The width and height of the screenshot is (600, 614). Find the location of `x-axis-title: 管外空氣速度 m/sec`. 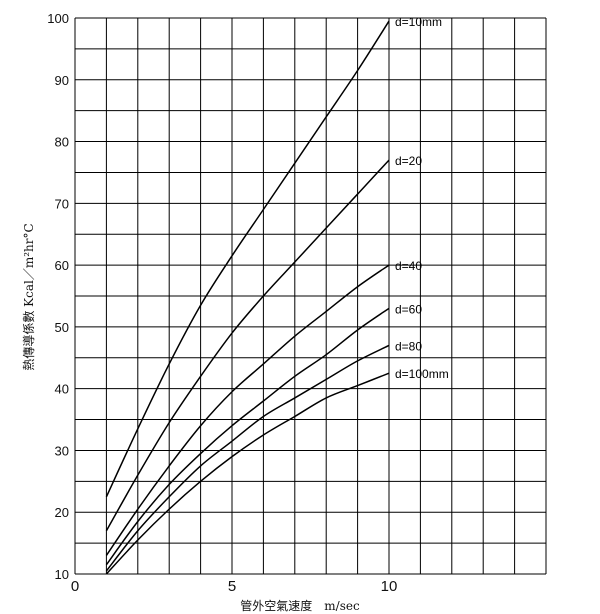

x-axis-title: 管外空氣速度 m/sec is located at coordinates (300, 605).